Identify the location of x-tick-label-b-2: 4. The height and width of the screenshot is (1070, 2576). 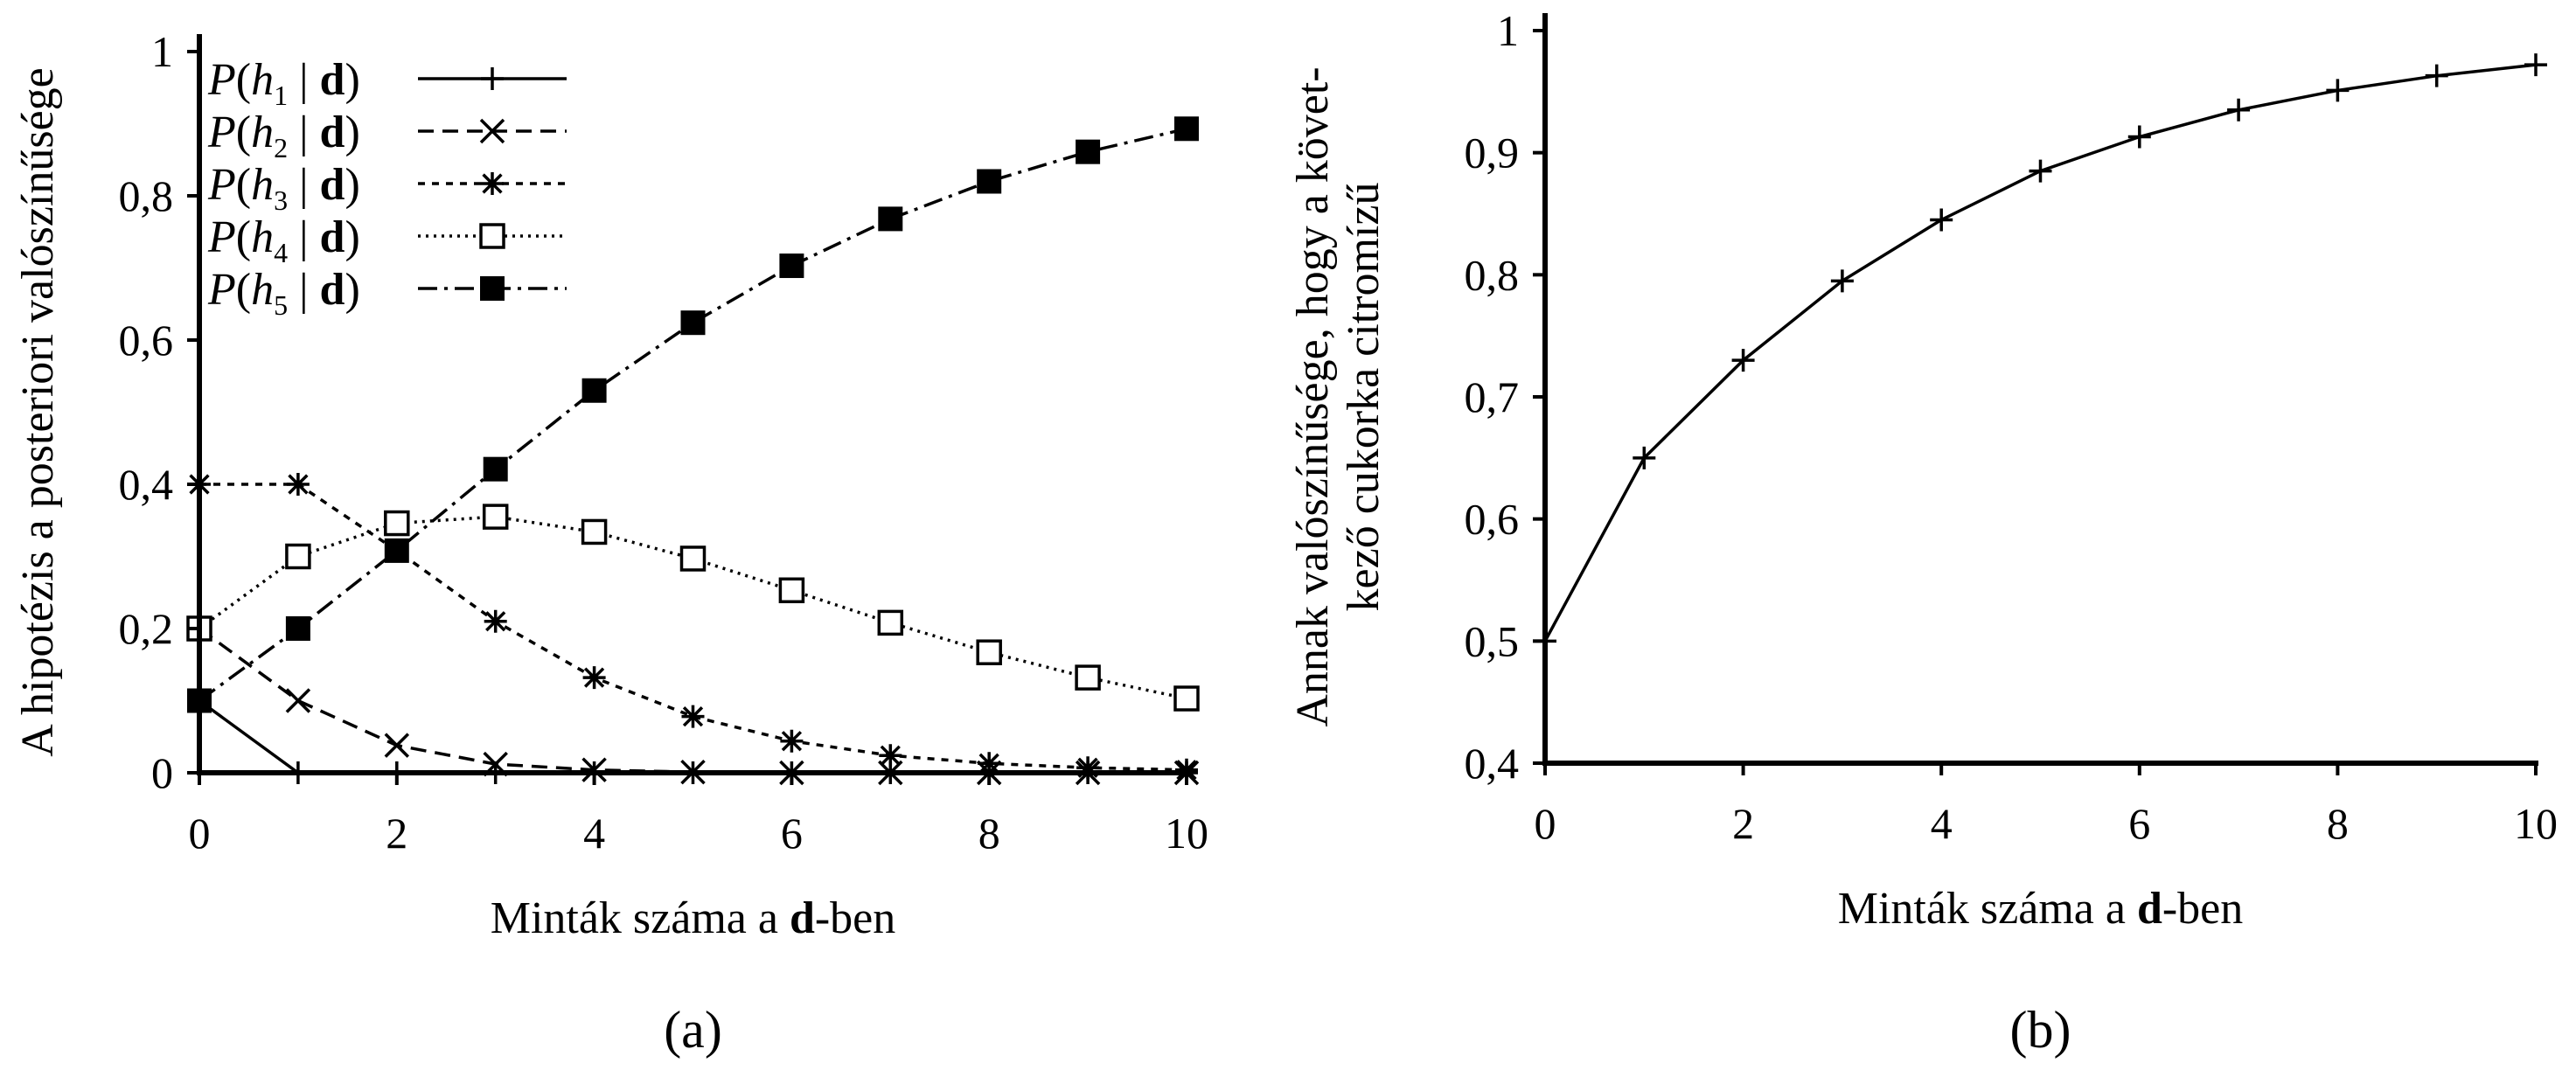
(1942, 823).